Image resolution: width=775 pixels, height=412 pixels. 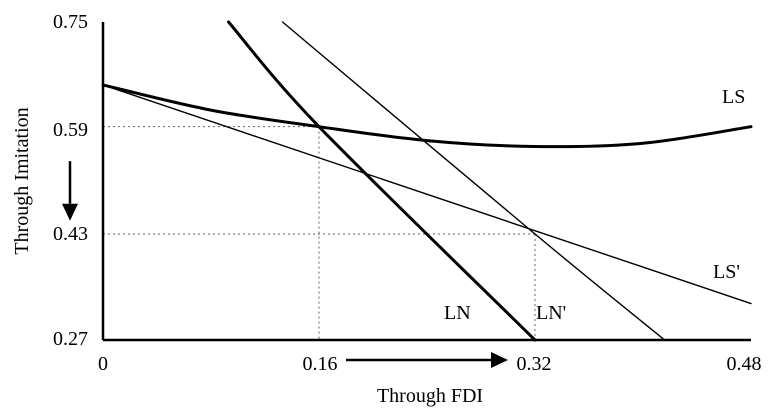 I want to click on y-tick-0: 0.27, so click(x=70, y=339).